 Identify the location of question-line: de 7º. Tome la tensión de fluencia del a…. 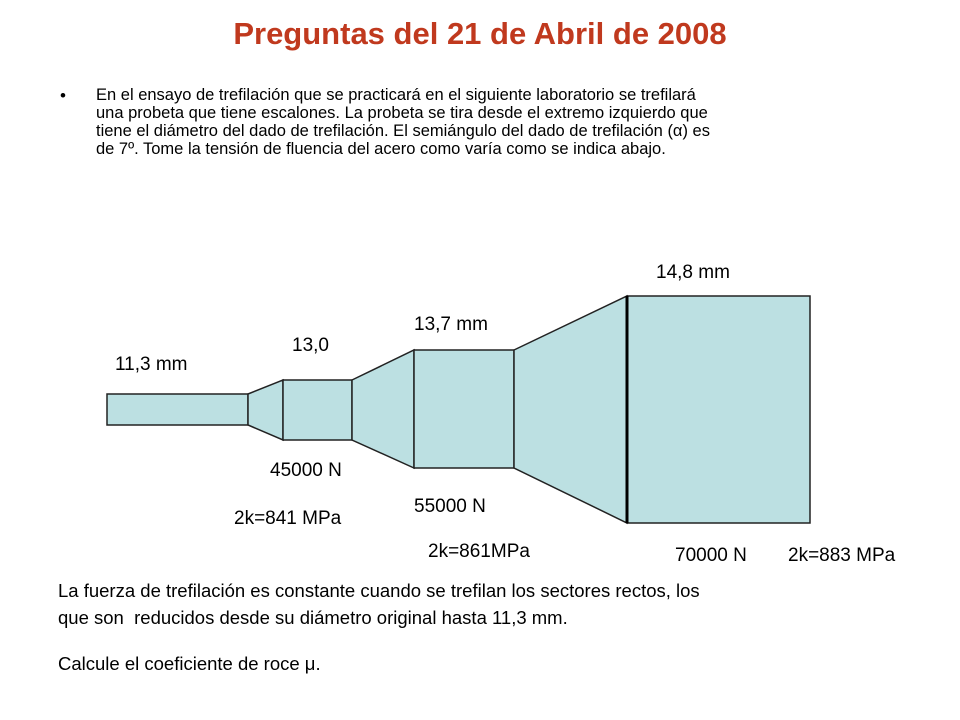
(381, 149).